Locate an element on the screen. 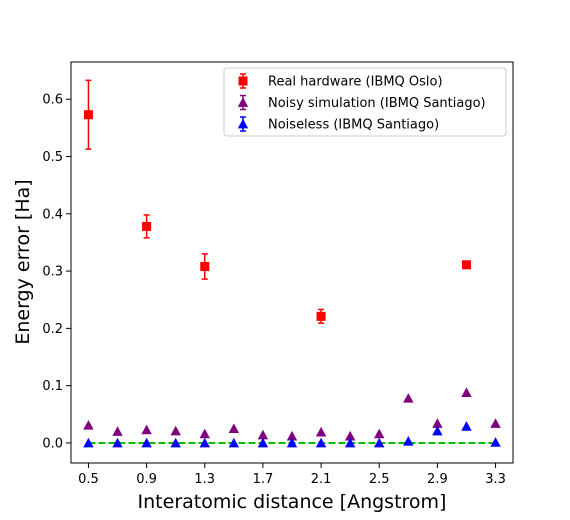 The image size is (570, 520). y-axis-title: Energy error [Ha] is located at coordinates (23, 261).